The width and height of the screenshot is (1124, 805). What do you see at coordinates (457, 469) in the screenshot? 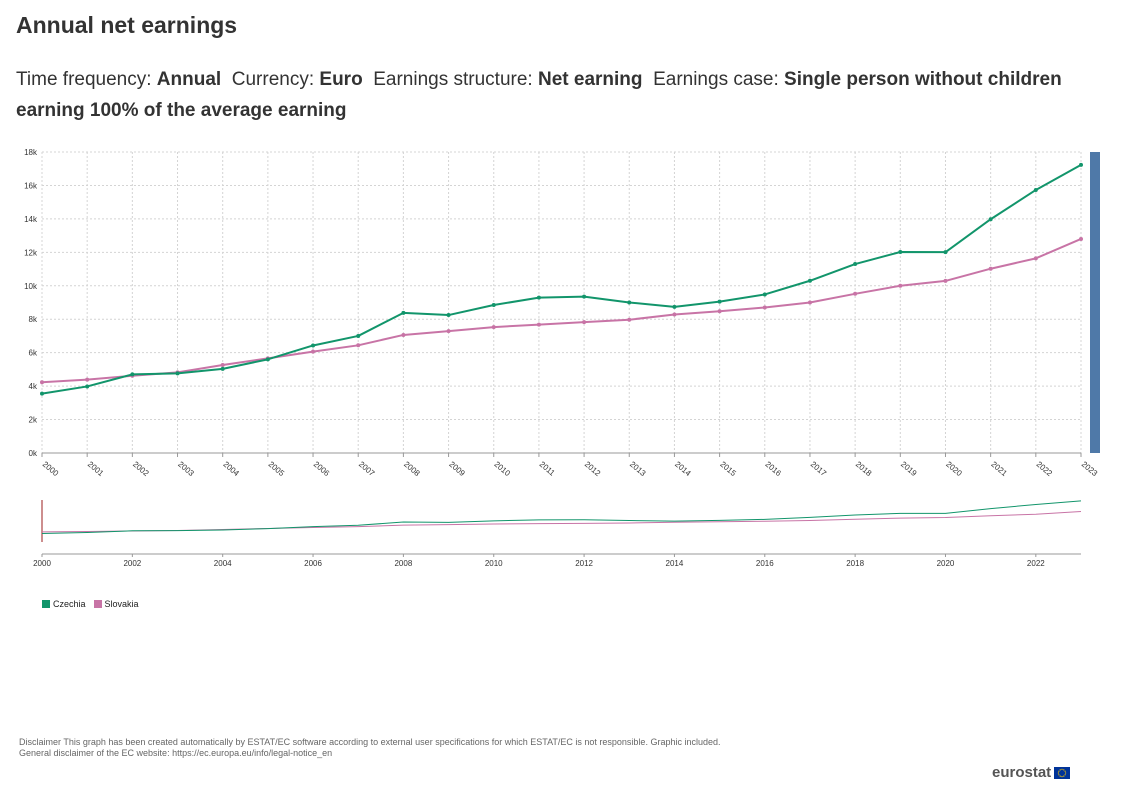
I see `x-tick-label: 2009` at bounding box center [457, 469].